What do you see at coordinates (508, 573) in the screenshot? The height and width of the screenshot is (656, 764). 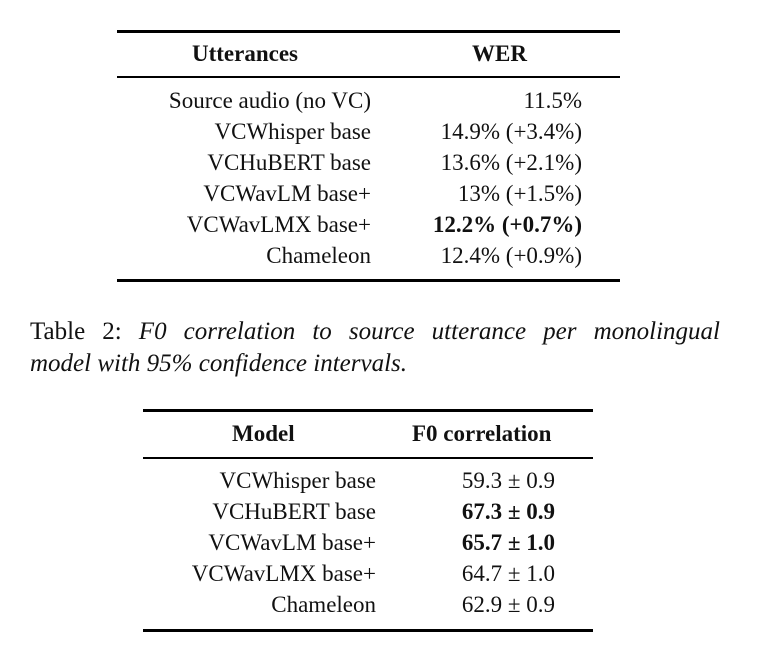 I see `row-value: 64.7 ± 1.0` at bounding box center [508, 573].